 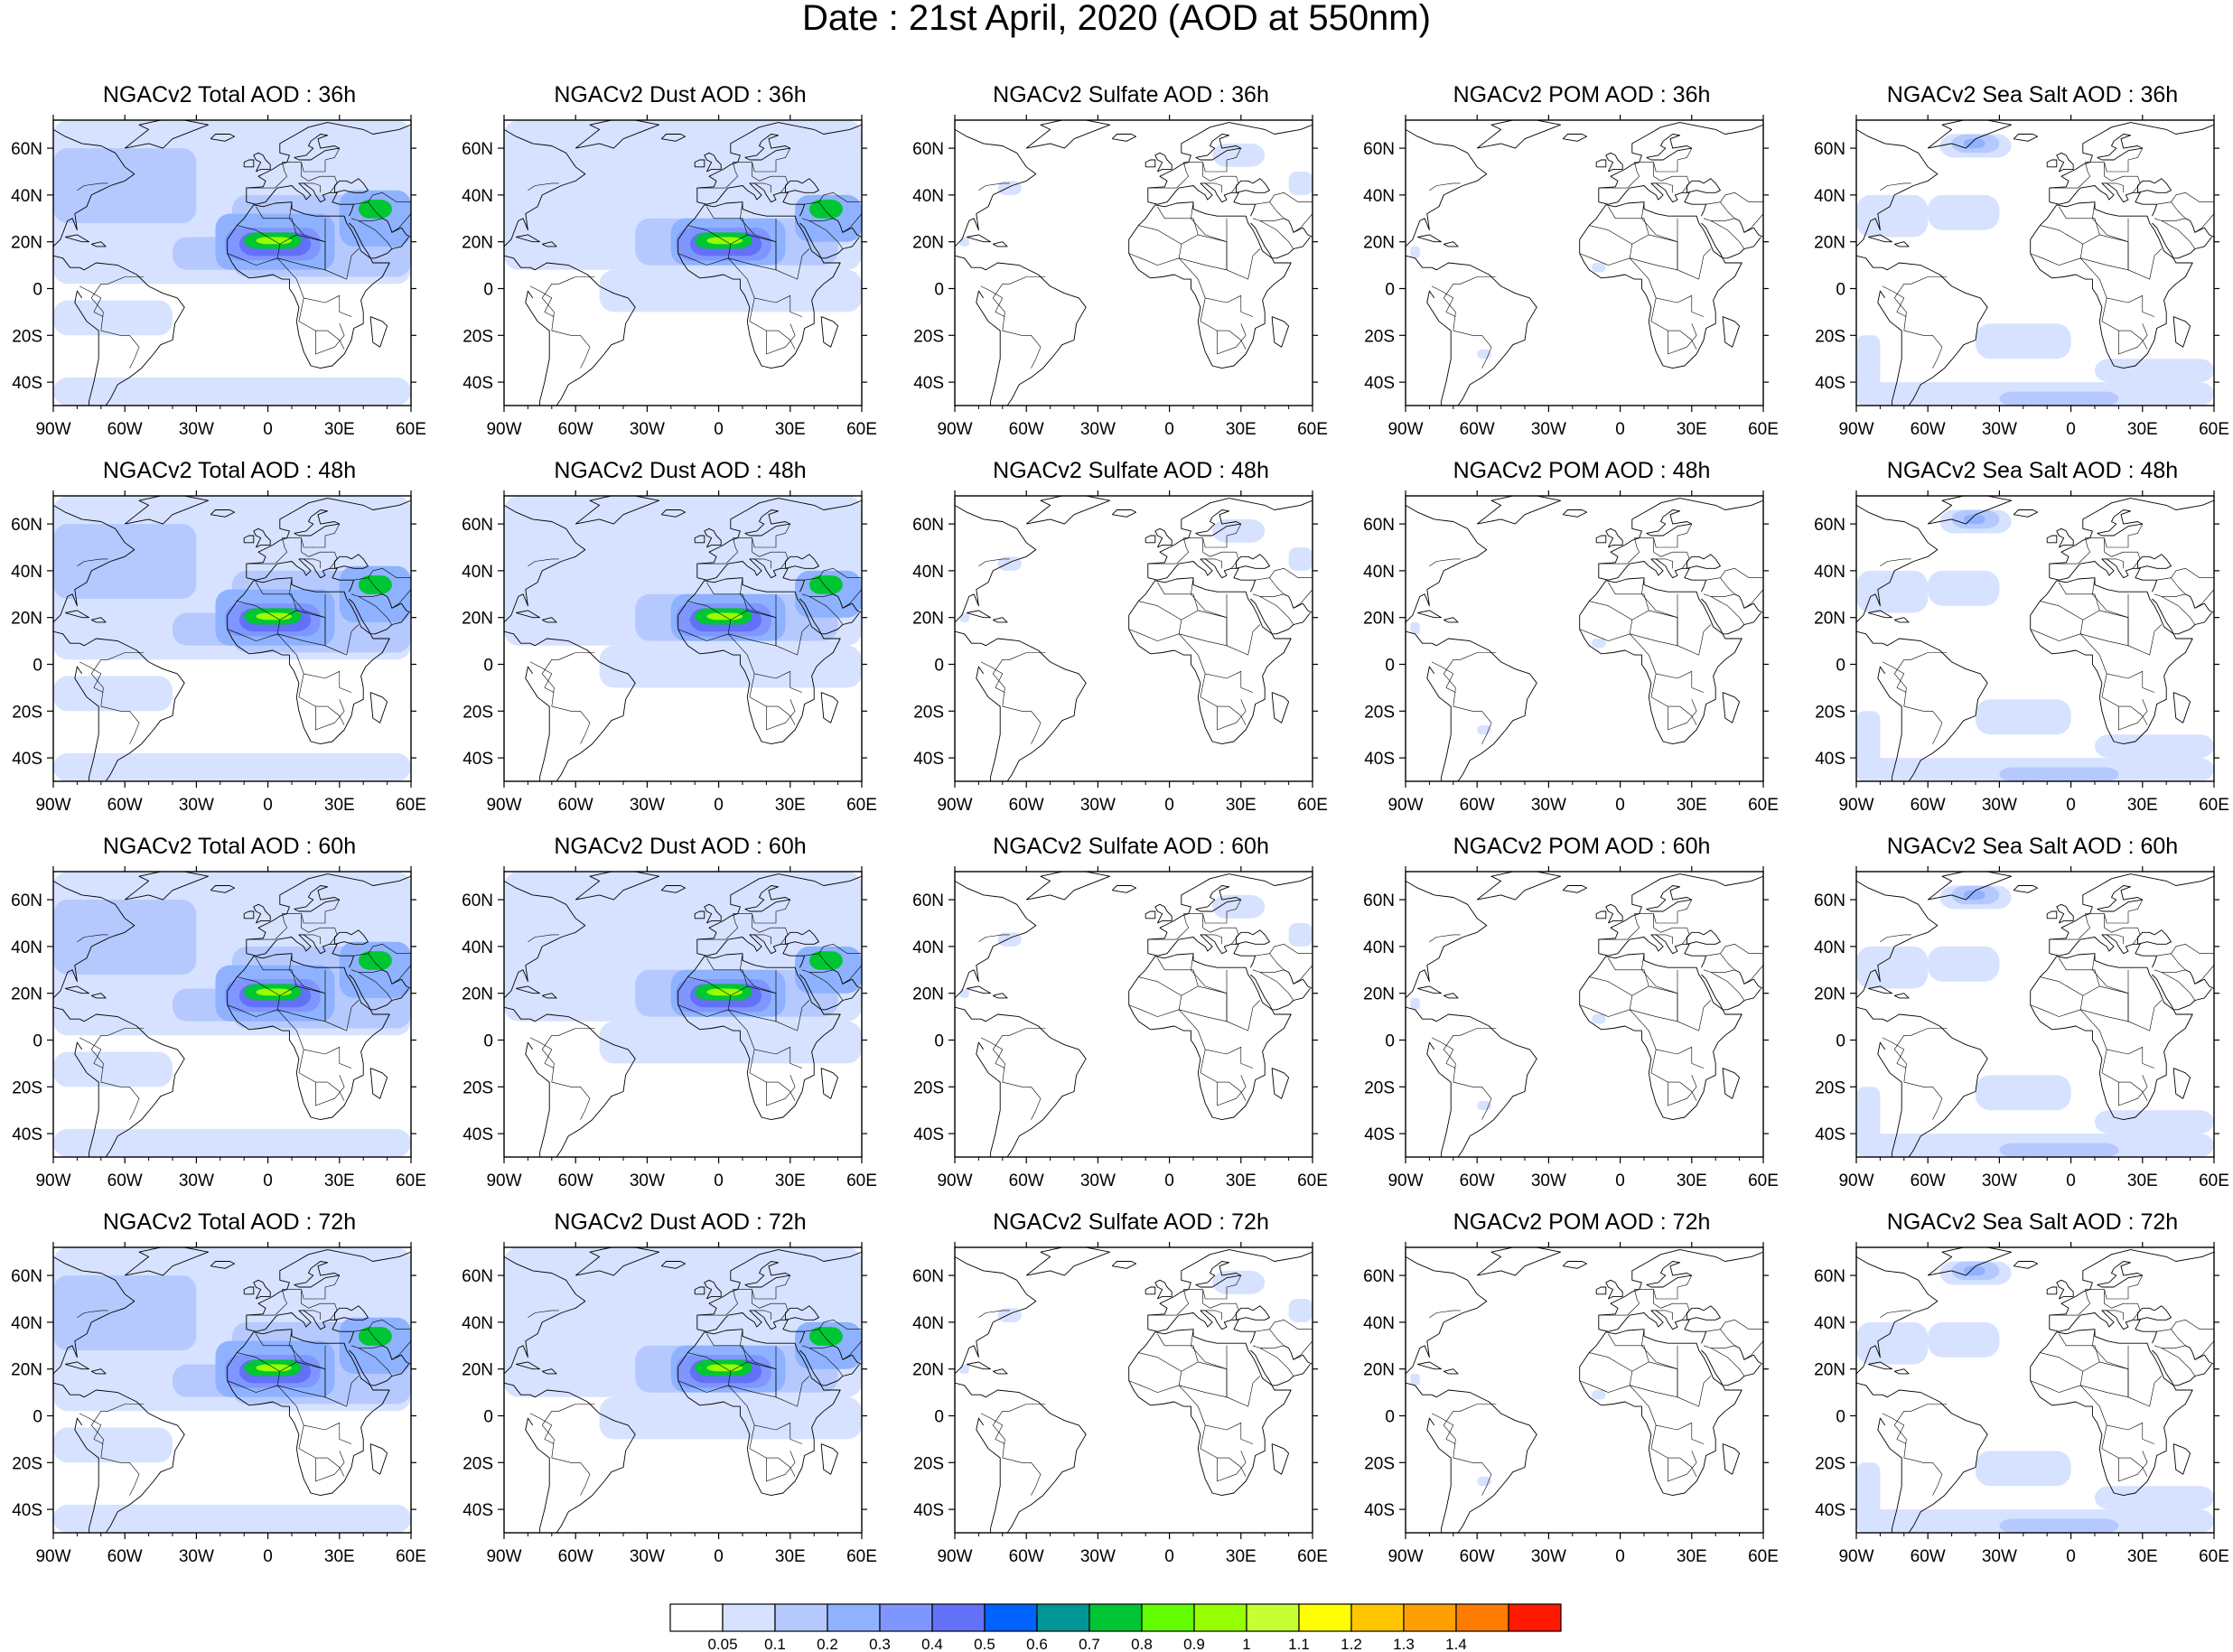 I want to click on aod-shading, so click(x=683, y=638).